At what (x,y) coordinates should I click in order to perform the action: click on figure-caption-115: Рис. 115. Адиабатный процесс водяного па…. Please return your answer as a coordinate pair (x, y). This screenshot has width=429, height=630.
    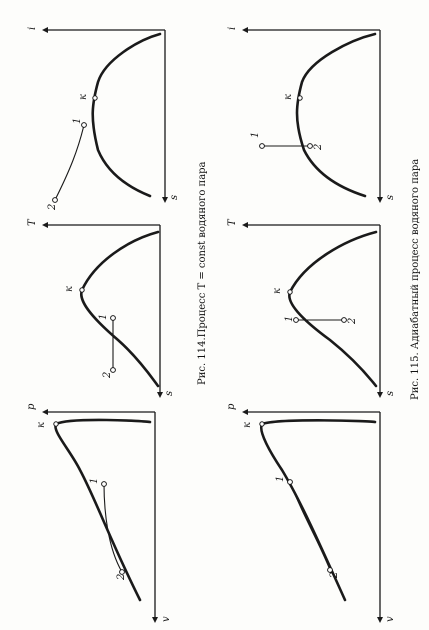
    Looking at the image, I should click on (415, 279).